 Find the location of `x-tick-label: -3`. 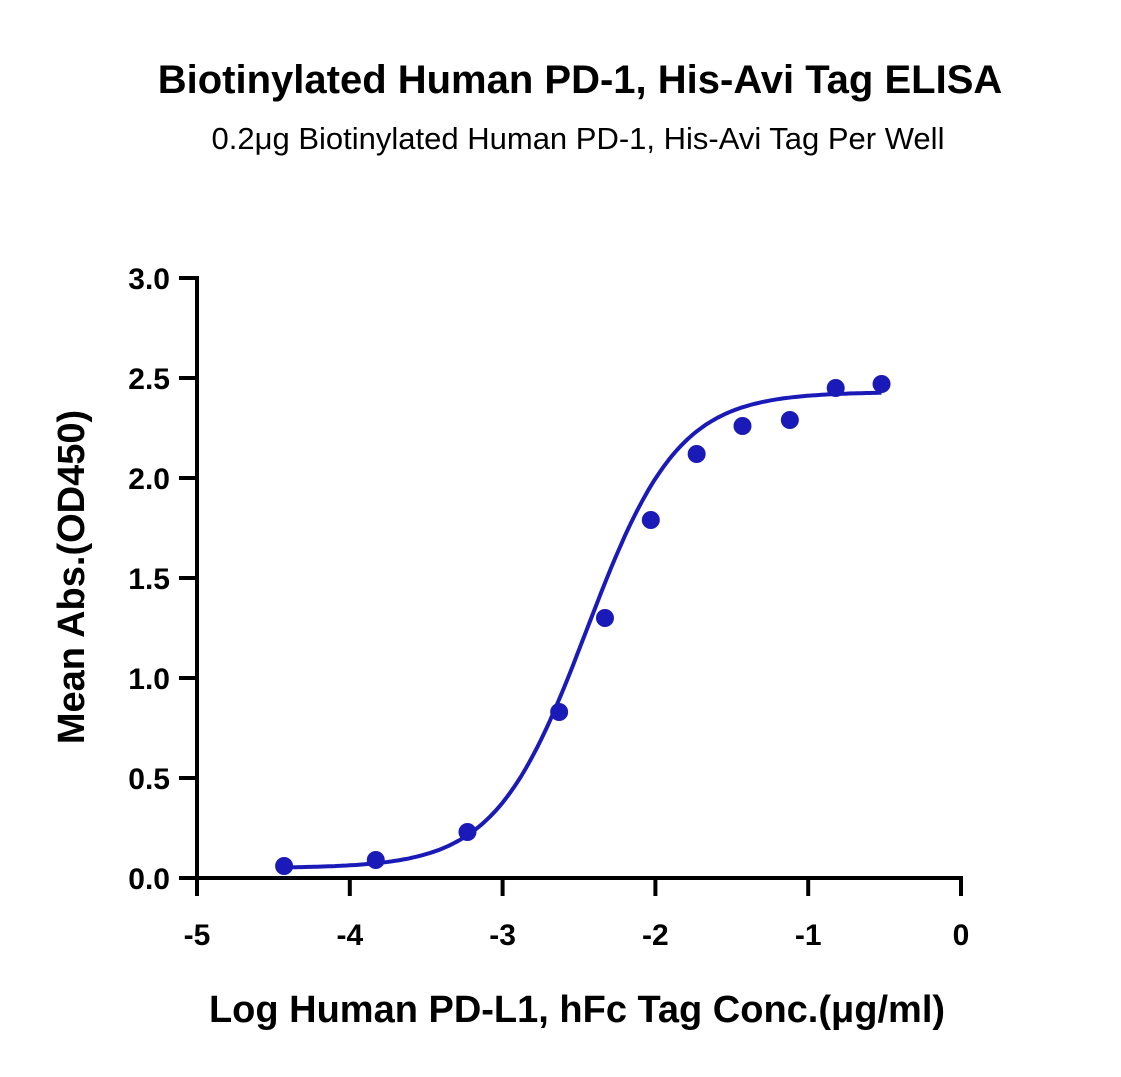

x-tick-label: -3 is located at coordinates (502, 935).